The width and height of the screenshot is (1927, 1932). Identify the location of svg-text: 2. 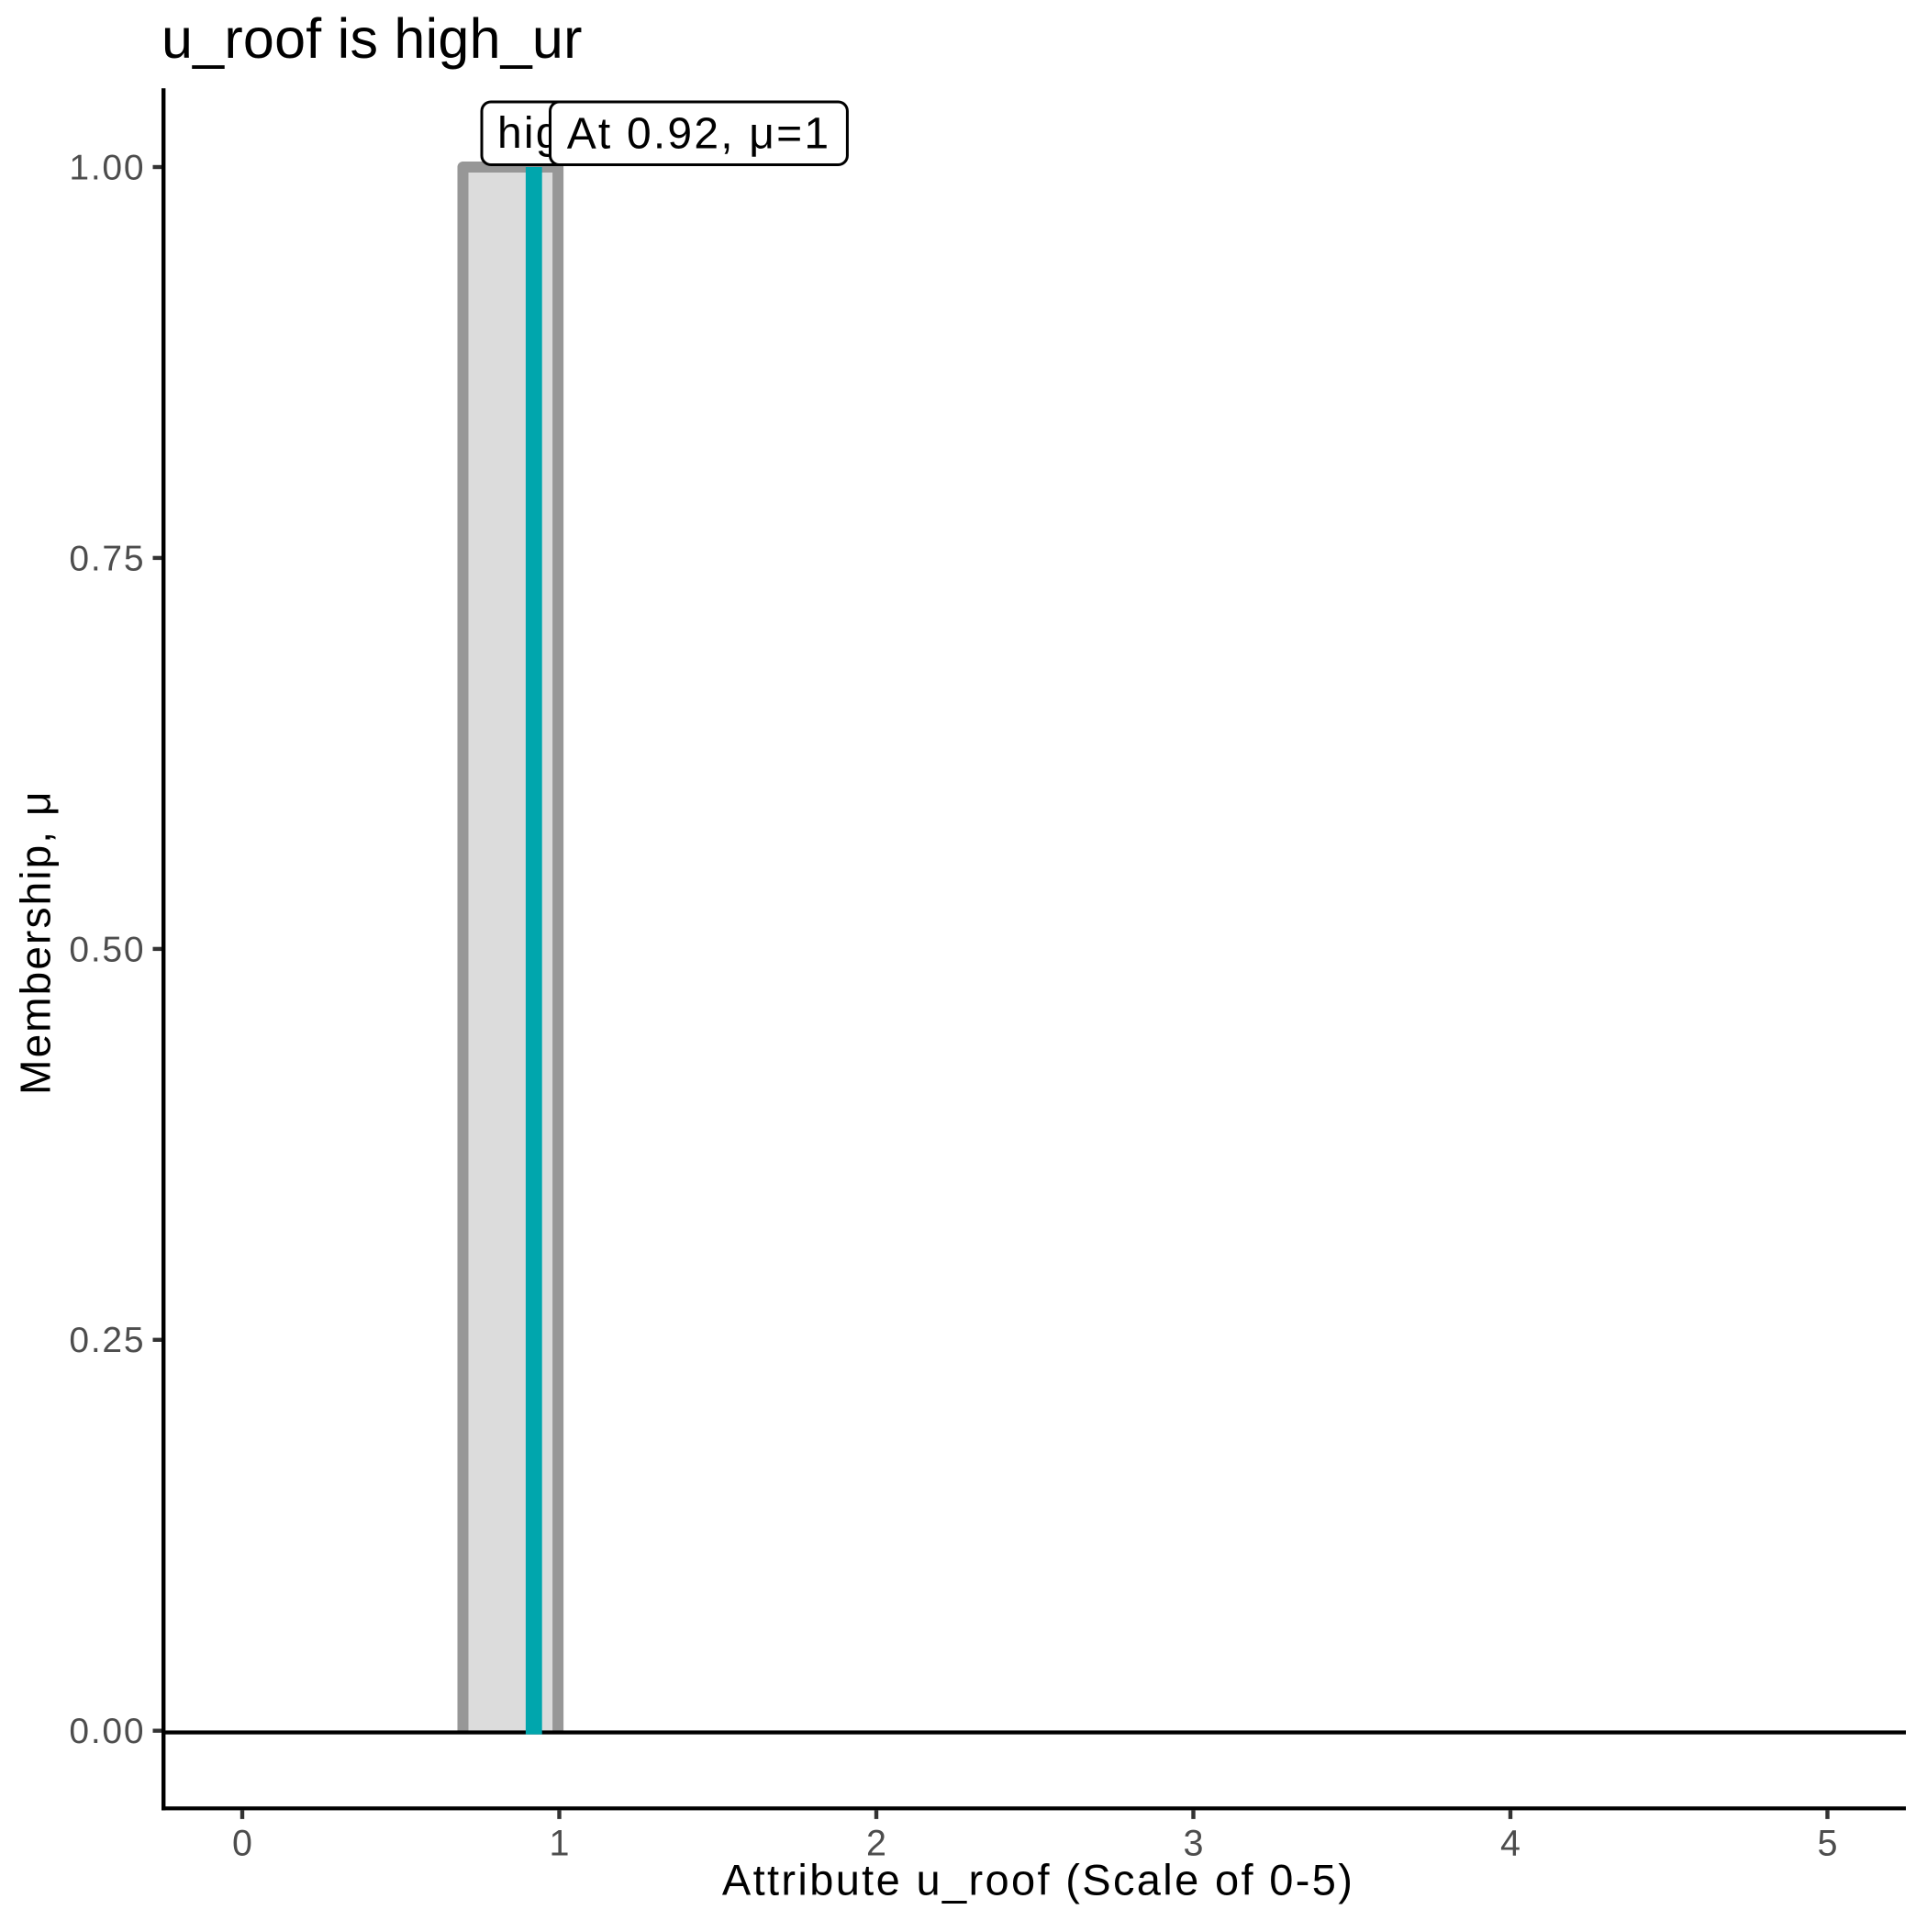
(876, 1844).